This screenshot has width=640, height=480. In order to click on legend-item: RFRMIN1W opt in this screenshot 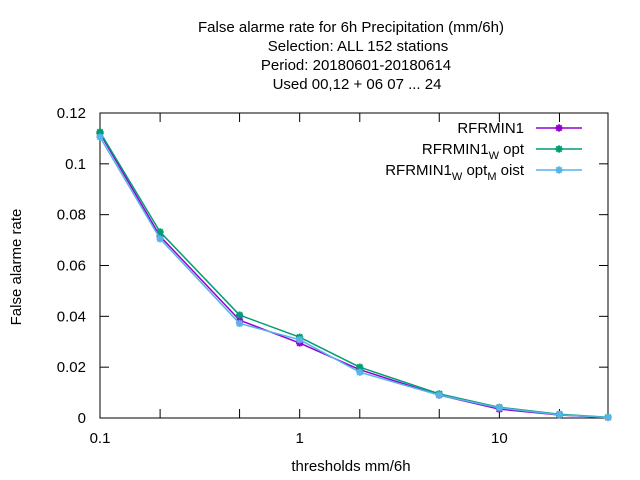, I will do `click(502, 151)`.